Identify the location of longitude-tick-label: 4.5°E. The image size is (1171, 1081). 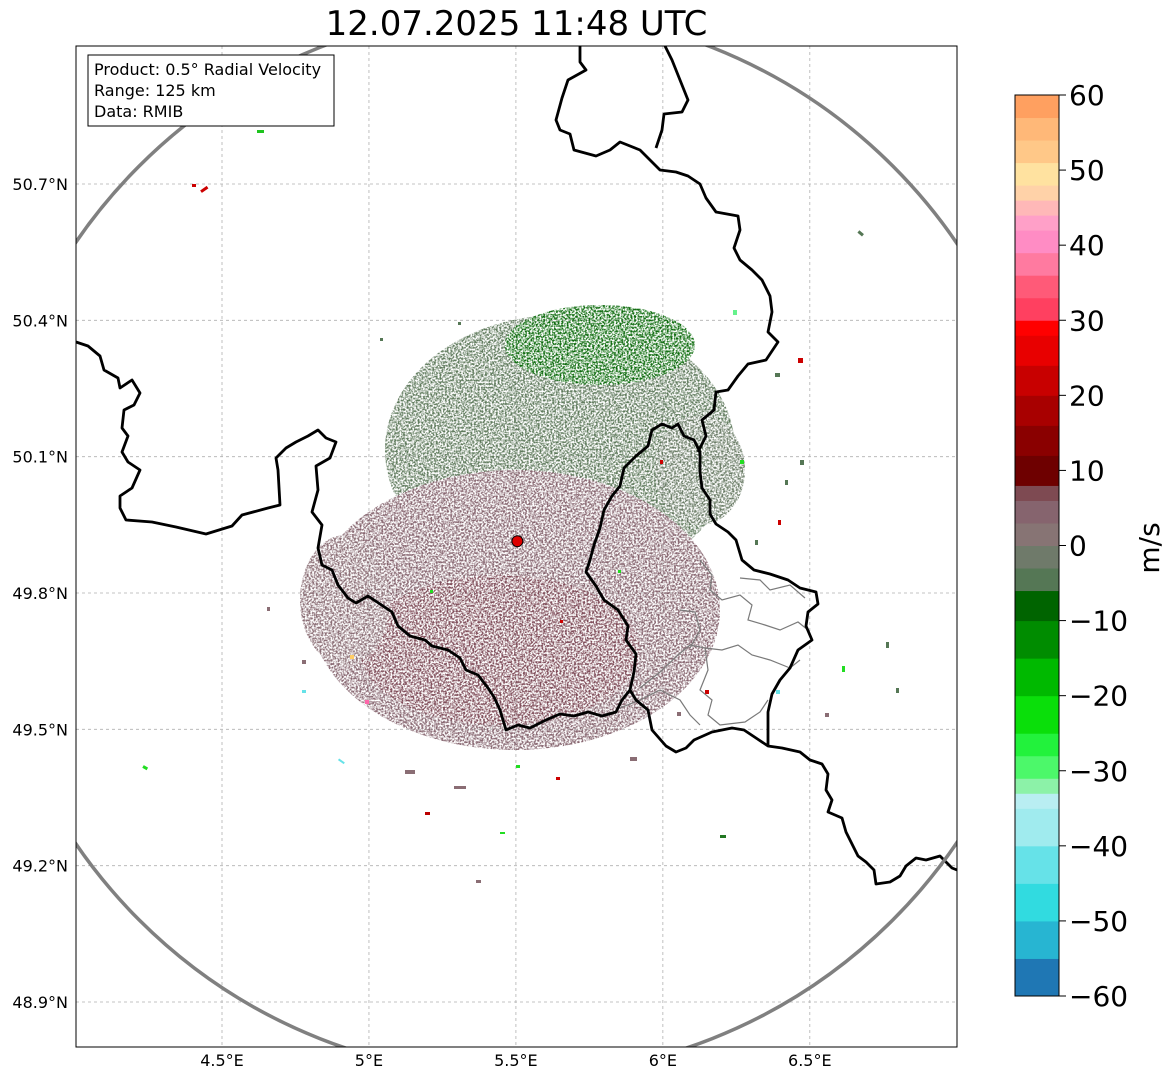
(222, 1060).